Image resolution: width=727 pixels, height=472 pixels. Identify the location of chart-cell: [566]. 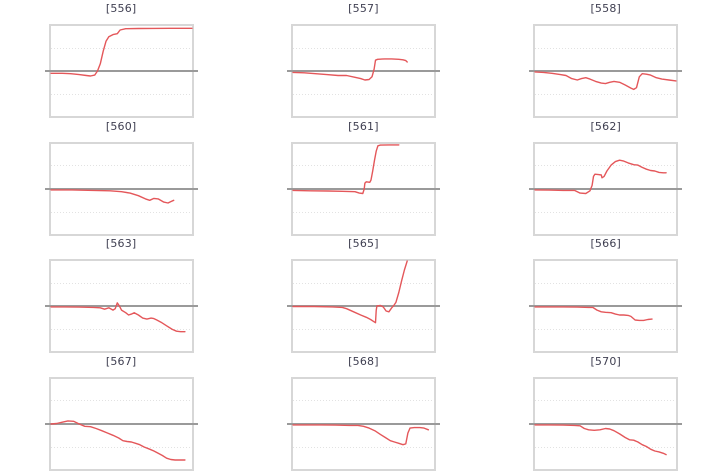
(606, 296).